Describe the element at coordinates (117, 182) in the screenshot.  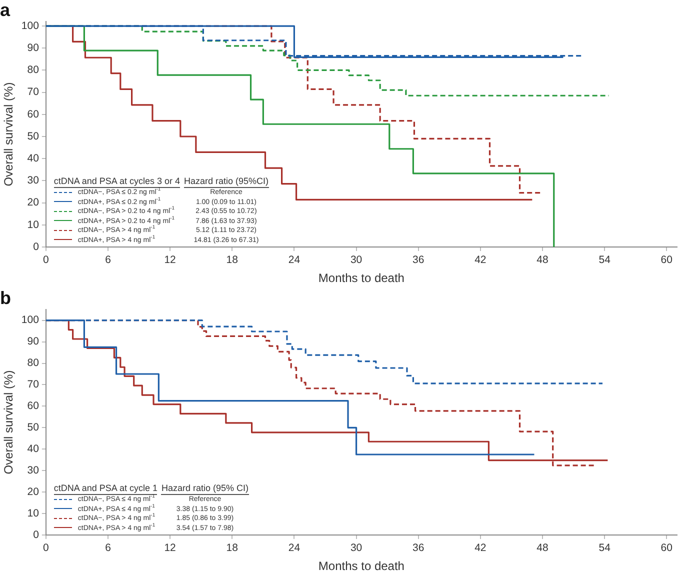
I see `legend-title: ctDNA and PSA at cycles 3 or 4` at that location.